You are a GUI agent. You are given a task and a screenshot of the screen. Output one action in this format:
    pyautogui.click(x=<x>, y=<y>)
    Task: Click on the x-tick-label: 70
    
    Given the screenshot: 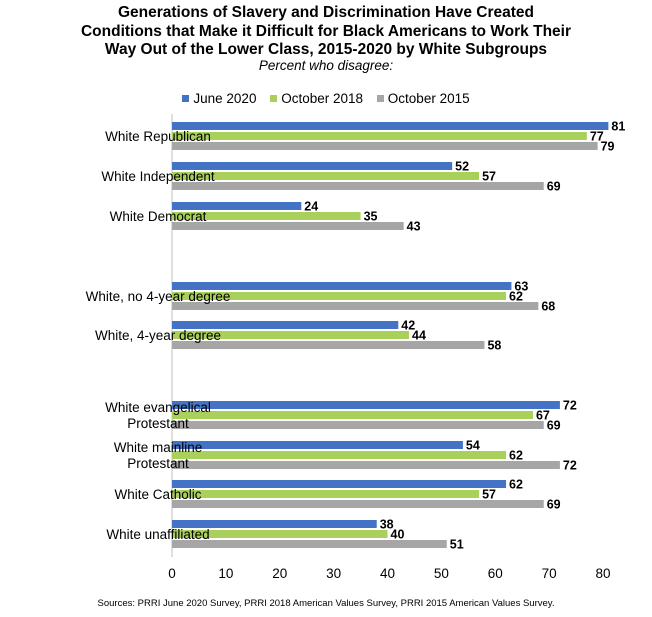 What is the action you would take?
    pyautogui.click(x=549, y=573)
    